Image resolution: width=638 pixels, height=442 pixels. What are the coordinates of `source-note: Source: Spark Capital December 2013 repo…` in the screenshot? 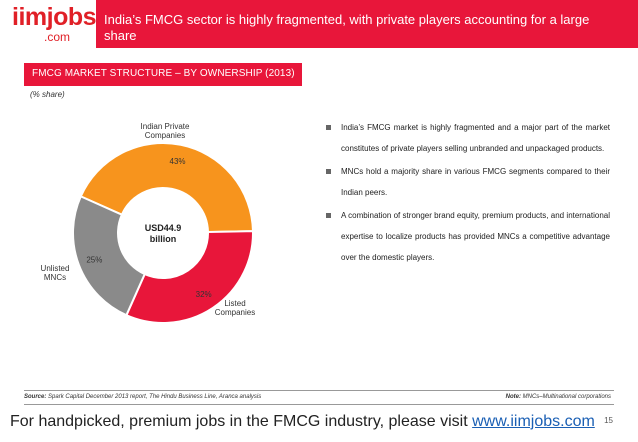 It's located at (142, 397).